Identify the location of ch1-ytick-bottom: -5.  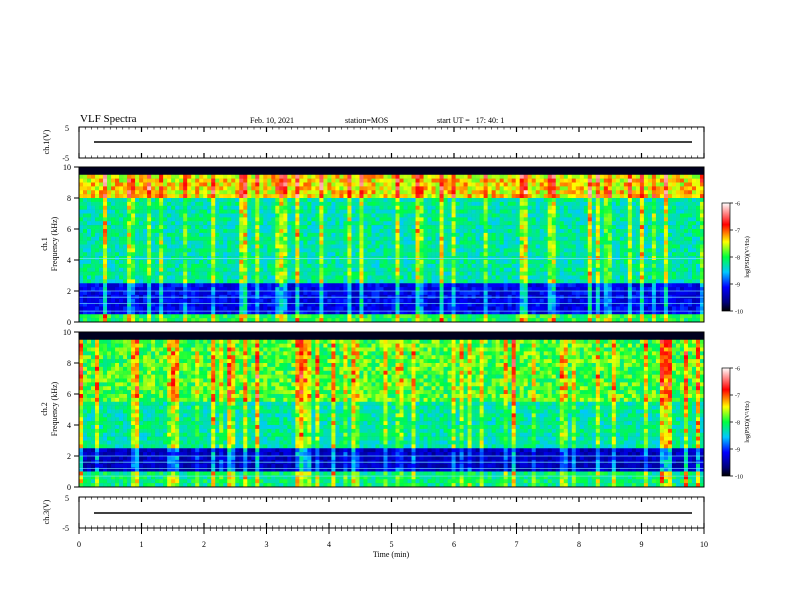
(65, 158).